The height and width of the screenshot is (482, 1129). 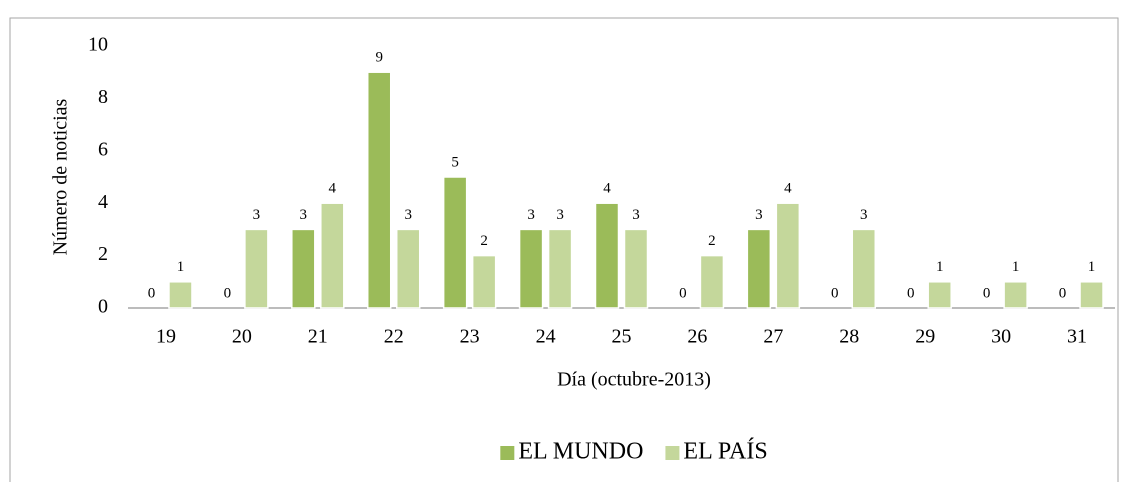 What do you see at coordinates (622, 337) in the screenshot?
I see `x-tick-label: 25` at bounding box center [622, 337].